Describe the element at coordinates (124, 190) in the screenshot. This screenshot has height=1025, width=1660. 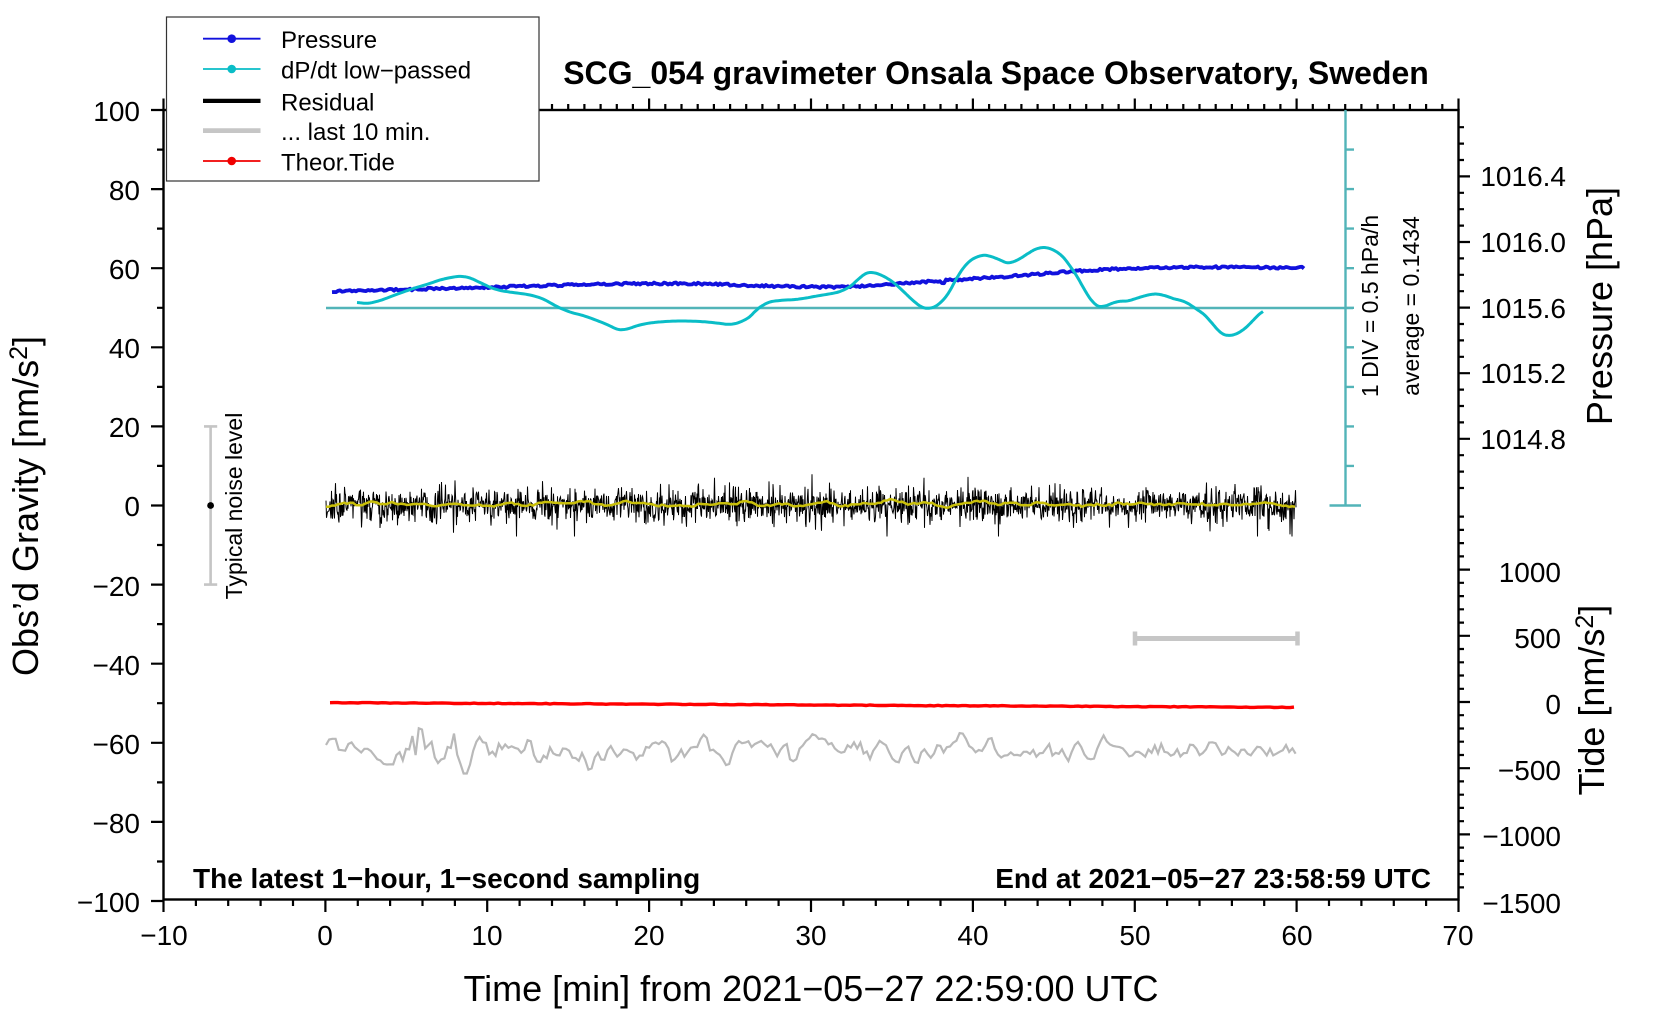
I see `svg-text: 80` at that location.